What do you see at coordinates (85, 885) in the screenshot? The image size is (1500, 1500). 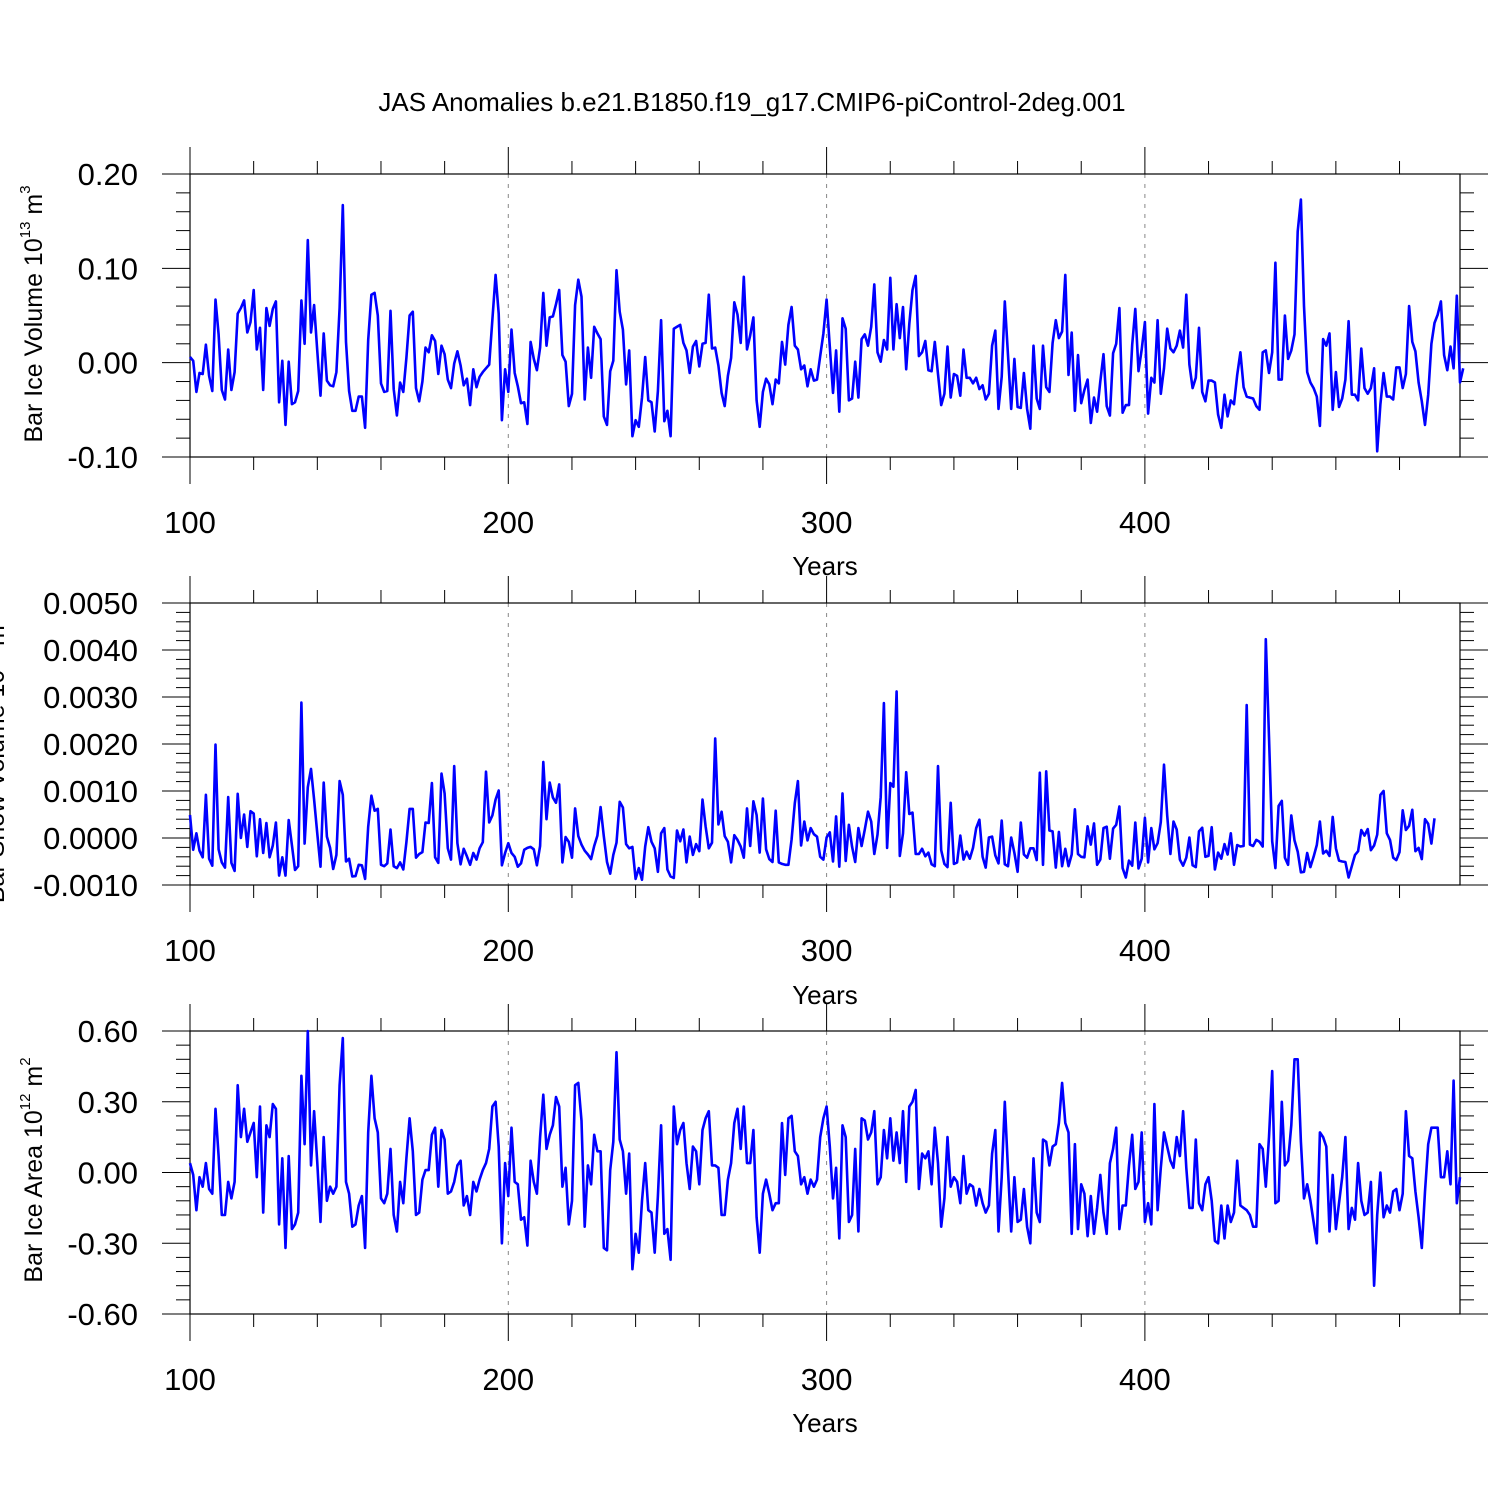 I see `y-tick-label: -0.0010` at bounding box center [85, 885].